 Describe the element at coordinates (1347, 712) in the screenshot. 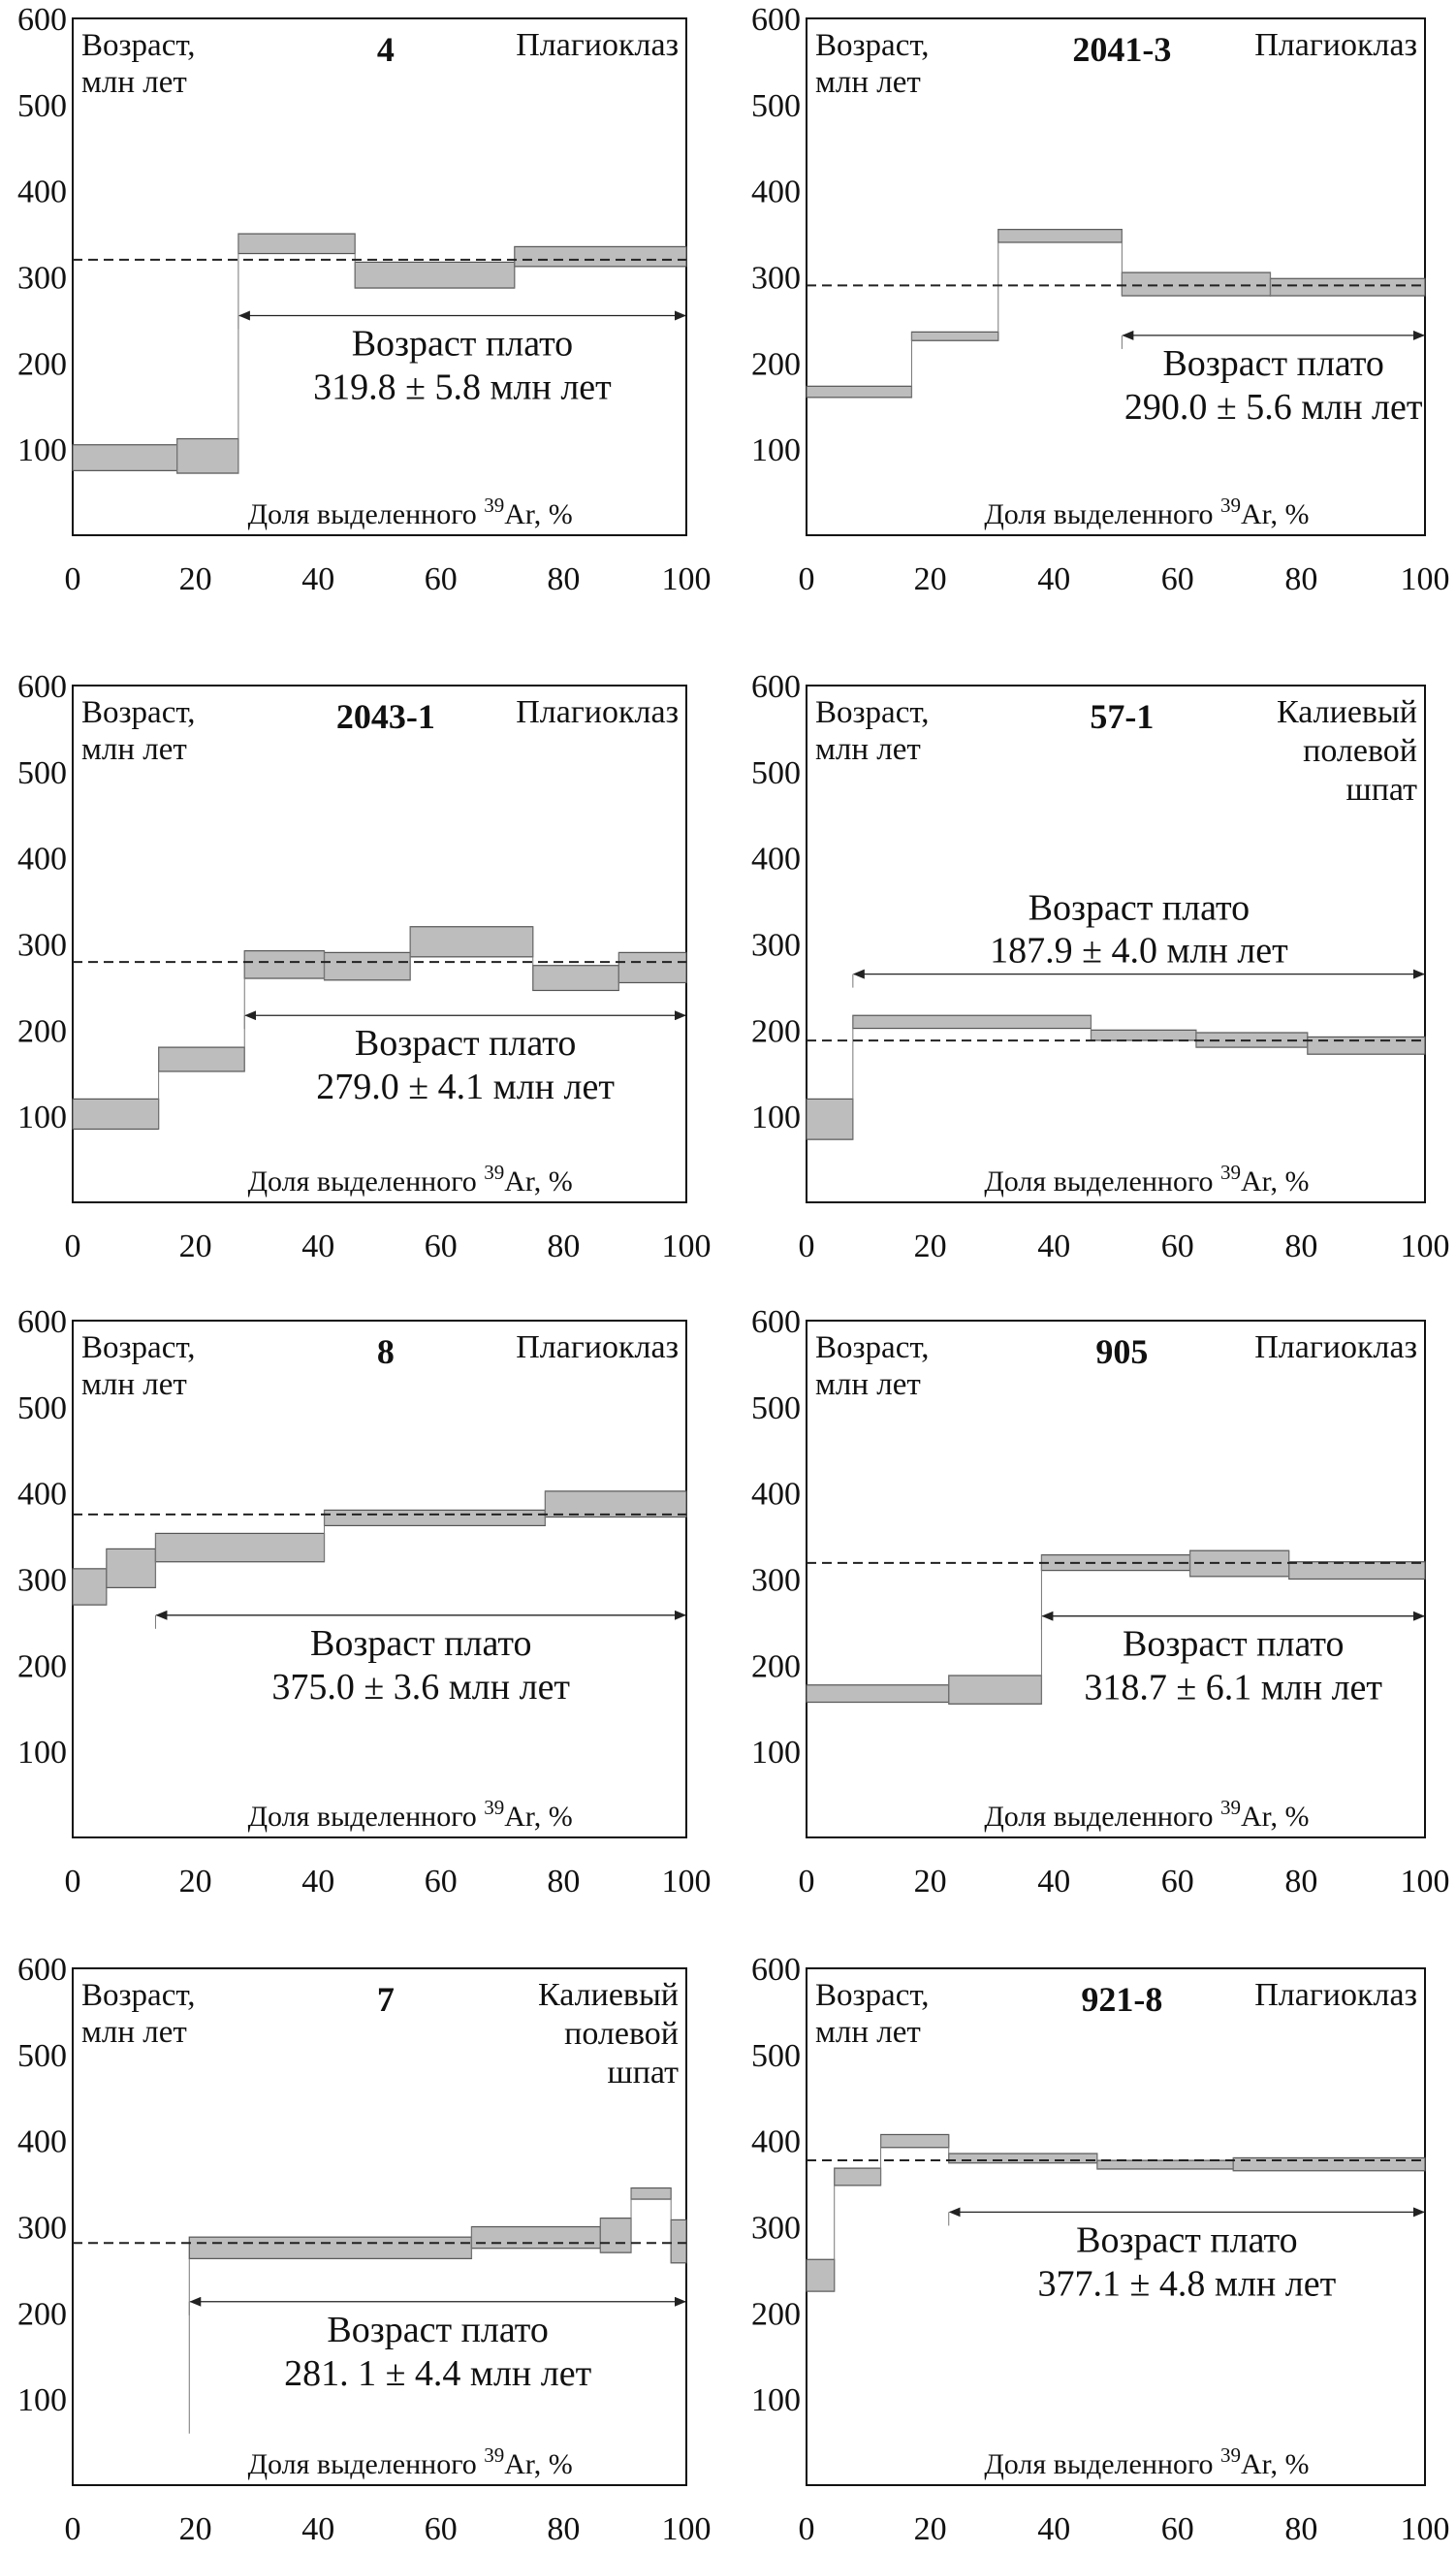

I see `mineral-label: Калиевый` at that location.